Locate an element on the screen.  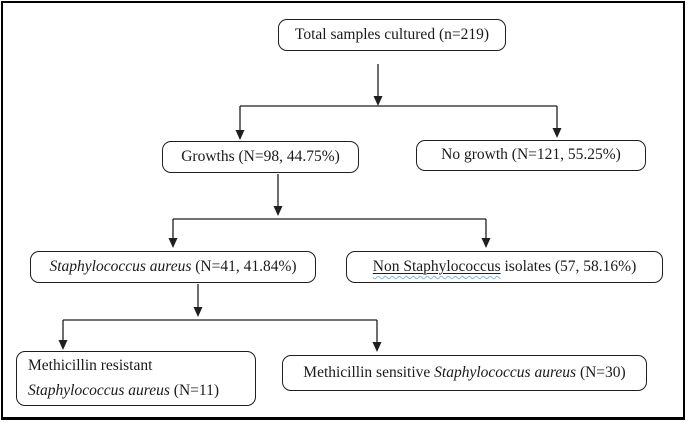
node-label: Non Staphylococcus isolates (57, 58.16%) is located at coordinates (504, 267).